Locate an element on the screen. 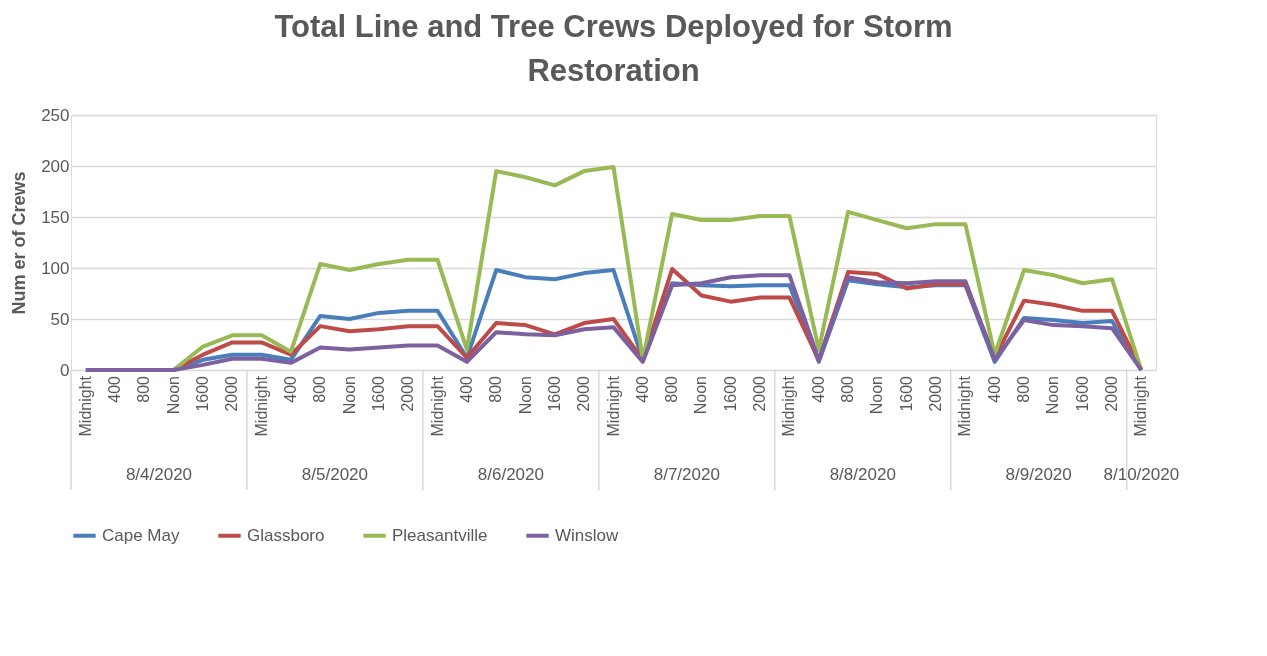  text: 8/10/2020 is located at coordinates (1141, 474).